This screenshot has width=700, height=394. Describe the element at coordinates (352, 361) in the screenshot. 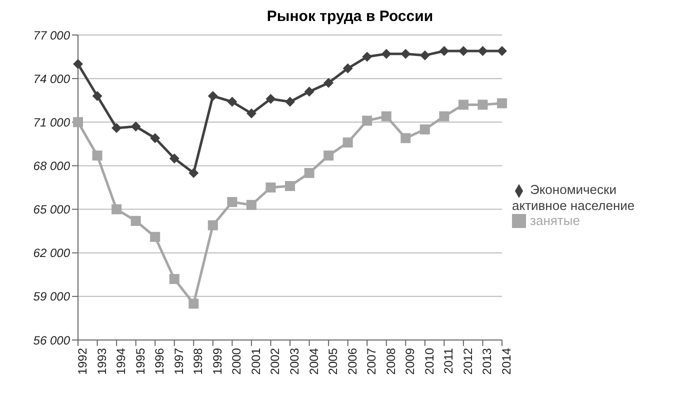

I see `x-tick-label: 2006` at that location.